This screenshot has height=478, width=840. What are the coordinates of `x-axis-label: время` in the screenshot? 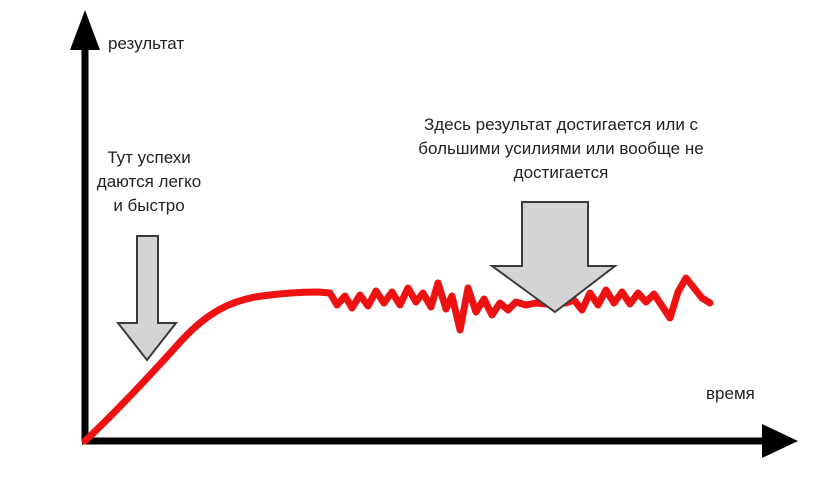 It's located at (730, 393).